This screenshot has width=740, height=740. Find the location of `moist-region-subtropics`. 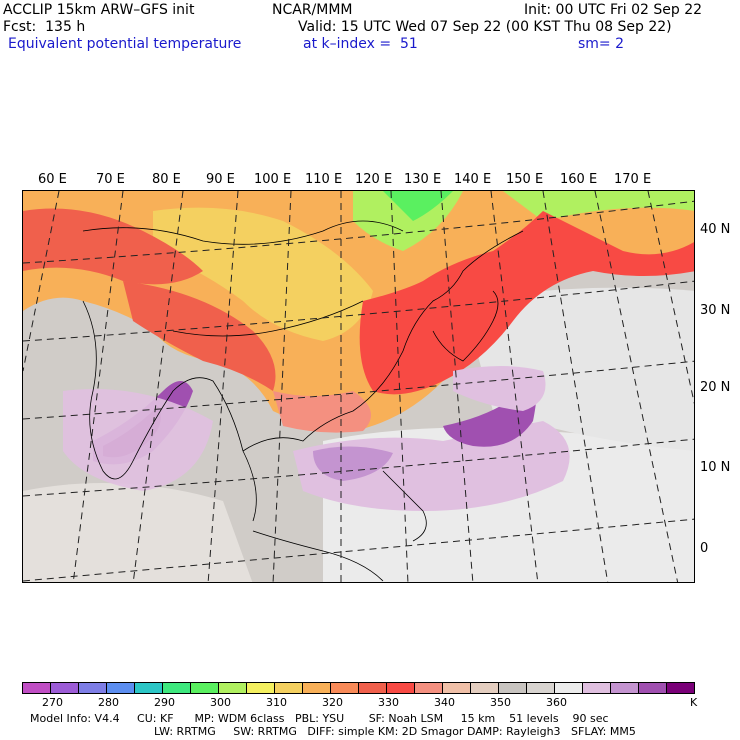

moist-region-subtropics is located at coordinates (499, 388).